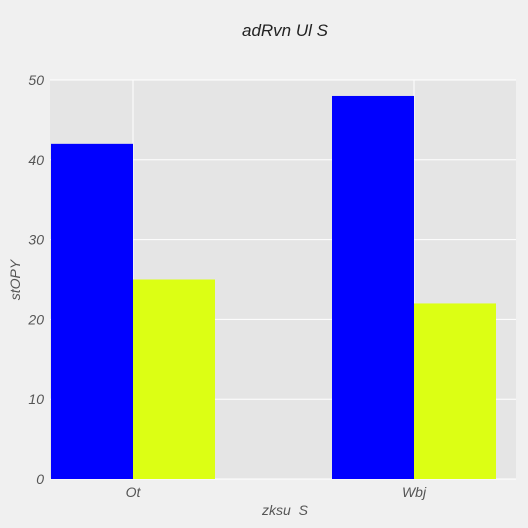  I want to click on y-tick-label: 40, so click(36, 160).